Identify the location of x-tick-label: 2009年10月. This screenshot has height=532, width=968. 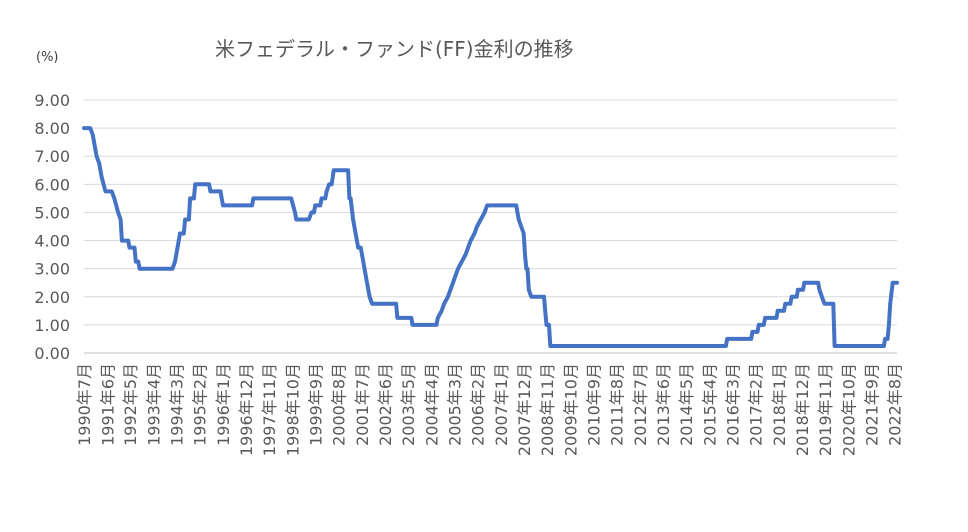
(570, 409).